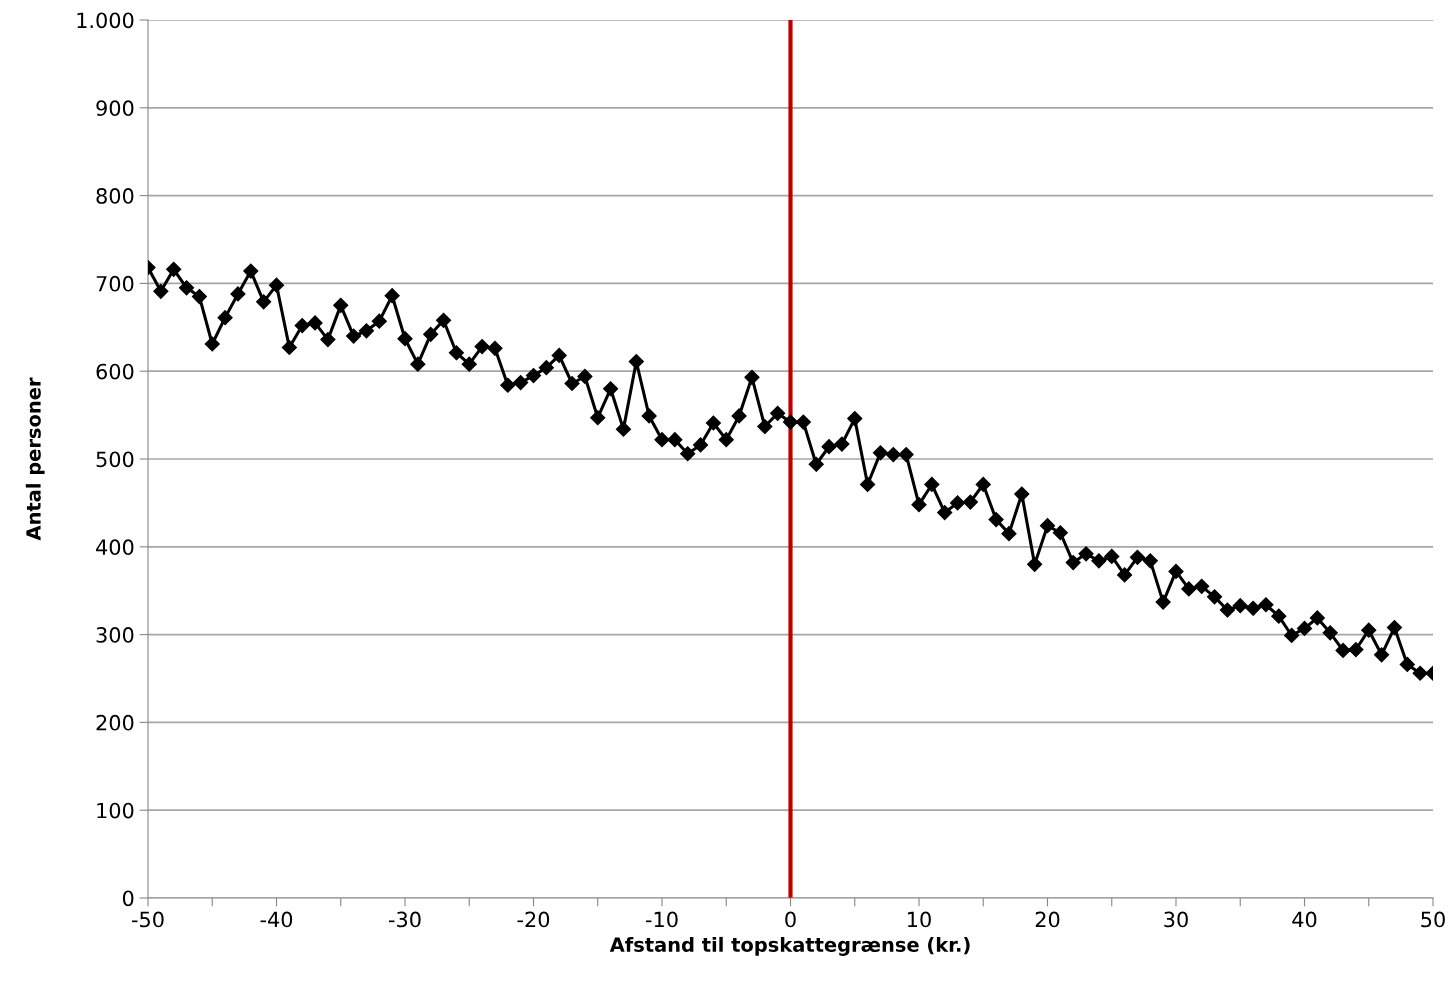  I want to click on y-tick-label: 200, so click(115, 722).